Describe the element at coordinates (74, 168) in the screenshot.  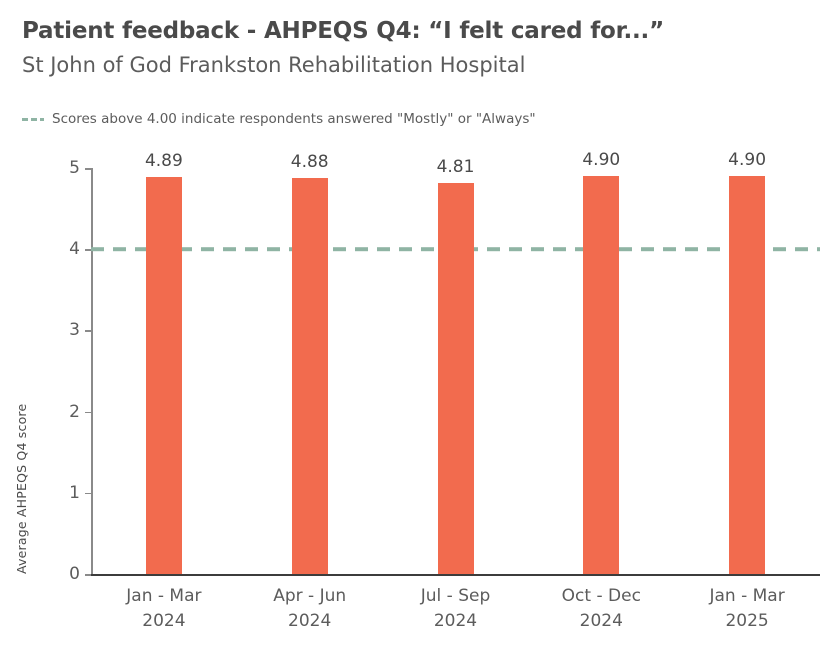
I see `y-tick-label: 5` at that location.